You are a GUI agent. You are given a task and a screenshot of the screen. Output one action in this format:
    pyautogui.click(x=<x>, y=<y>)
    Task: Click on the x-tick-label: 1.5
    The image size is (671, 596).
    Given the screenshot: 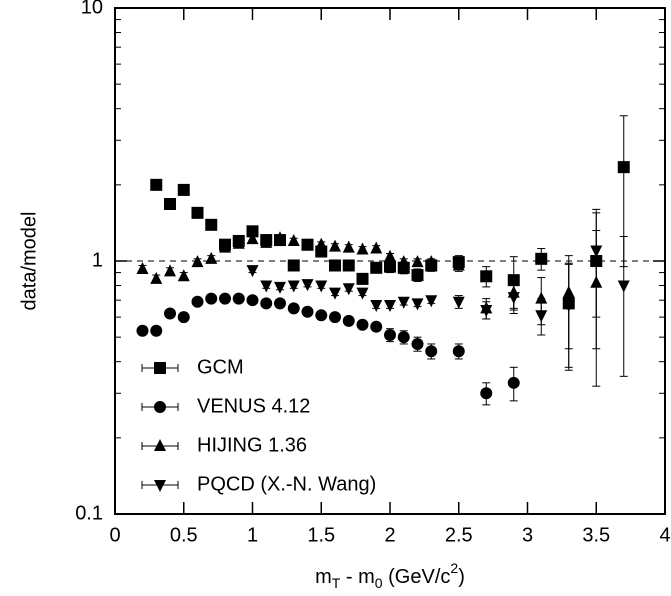 What is the action you would take?
    pyautogui.click(x=321, y=535)
    